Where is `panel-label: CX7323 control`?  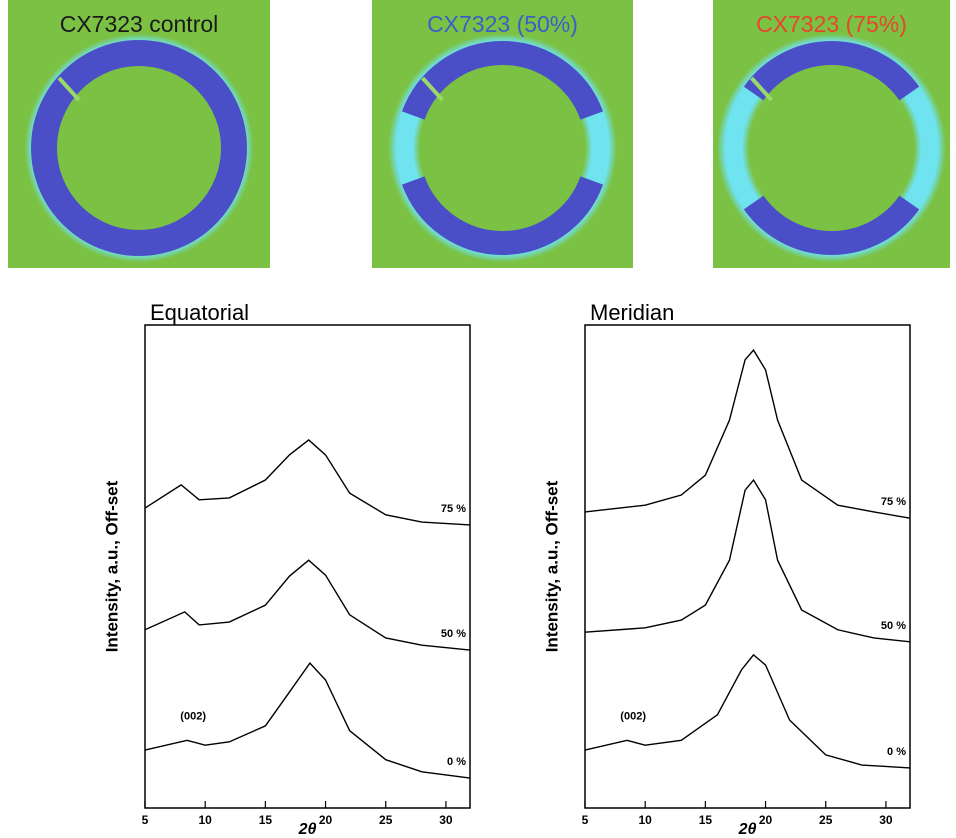 panel-label: CX7323 control is located at coordinates (139, 24).